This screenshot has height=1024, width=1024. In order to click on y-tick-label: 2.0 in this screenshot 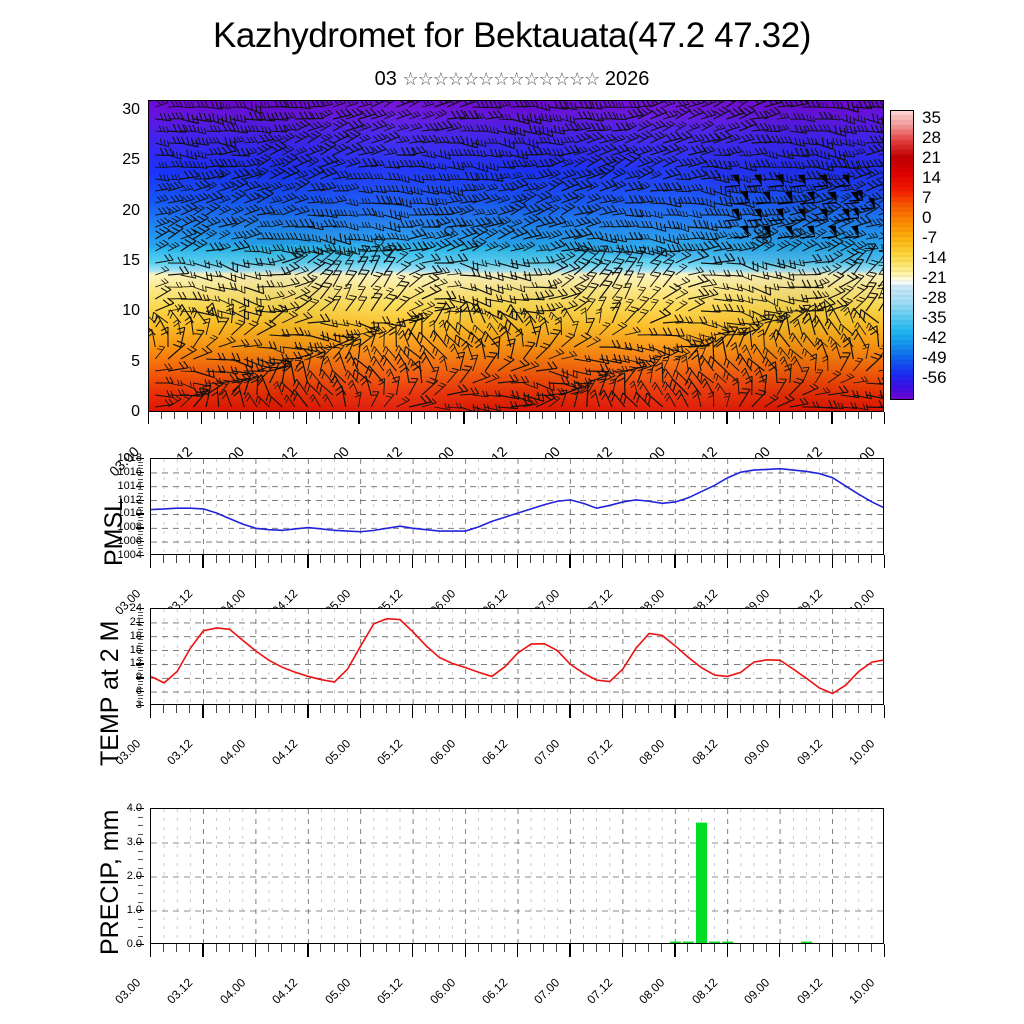, I will do `click(134, 876)`.